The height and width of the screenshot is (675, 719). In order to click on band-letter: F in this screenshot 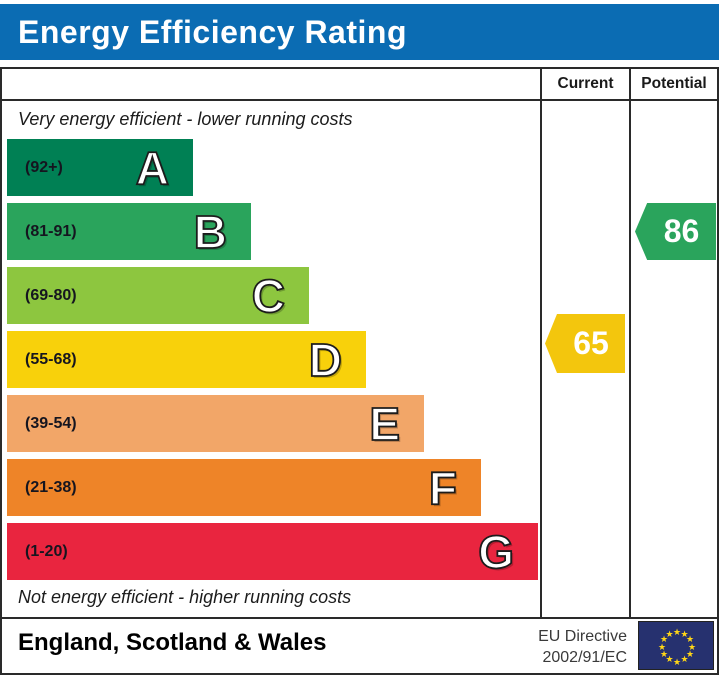, I will do `click(443, 488)`.